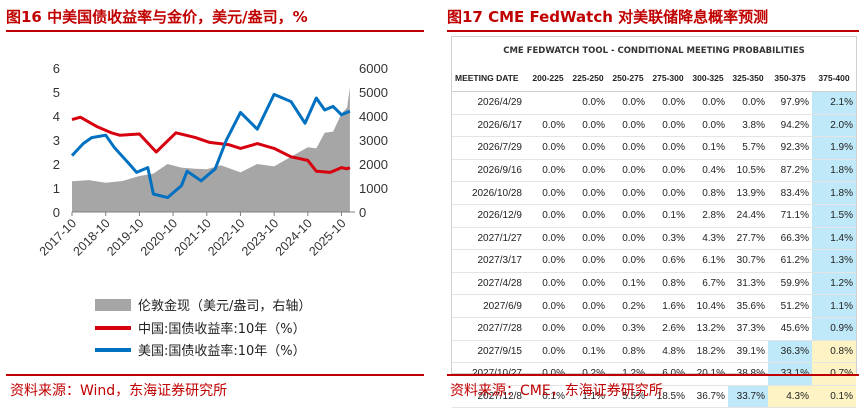 This screenshot has width=865, height=408. Describe the element at coordinates (56, 164) in the screenshot. I see `y-left-tick-label: 2` at that location.